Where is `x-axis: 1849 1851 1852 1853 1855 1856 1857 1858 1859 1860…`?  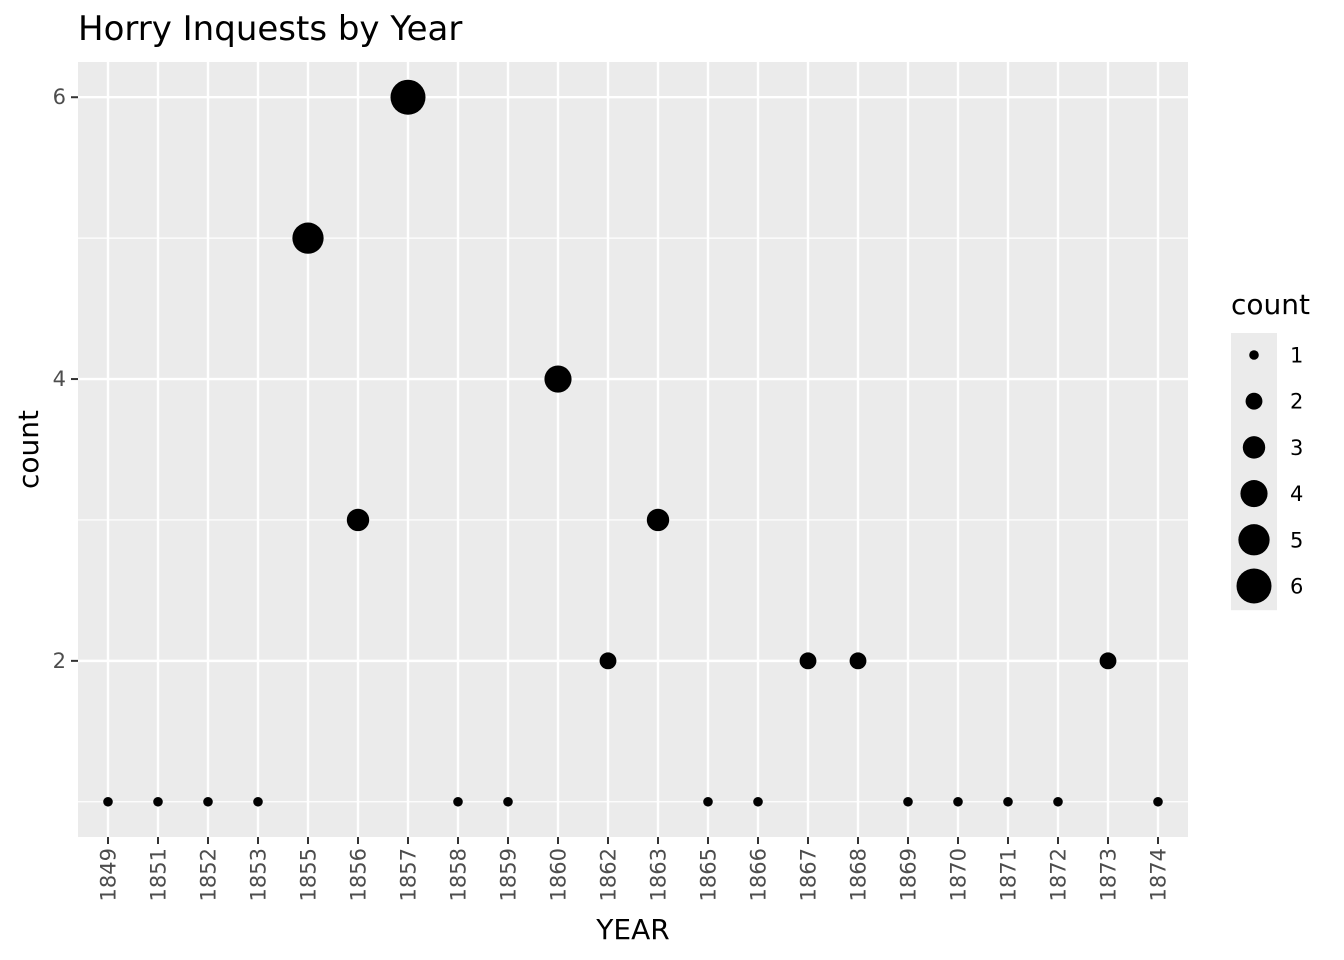 x-axis: 1849 1851 1852 1853 1855 1856 1857 1858 1859 1860… is located at coordinates (634, 869).